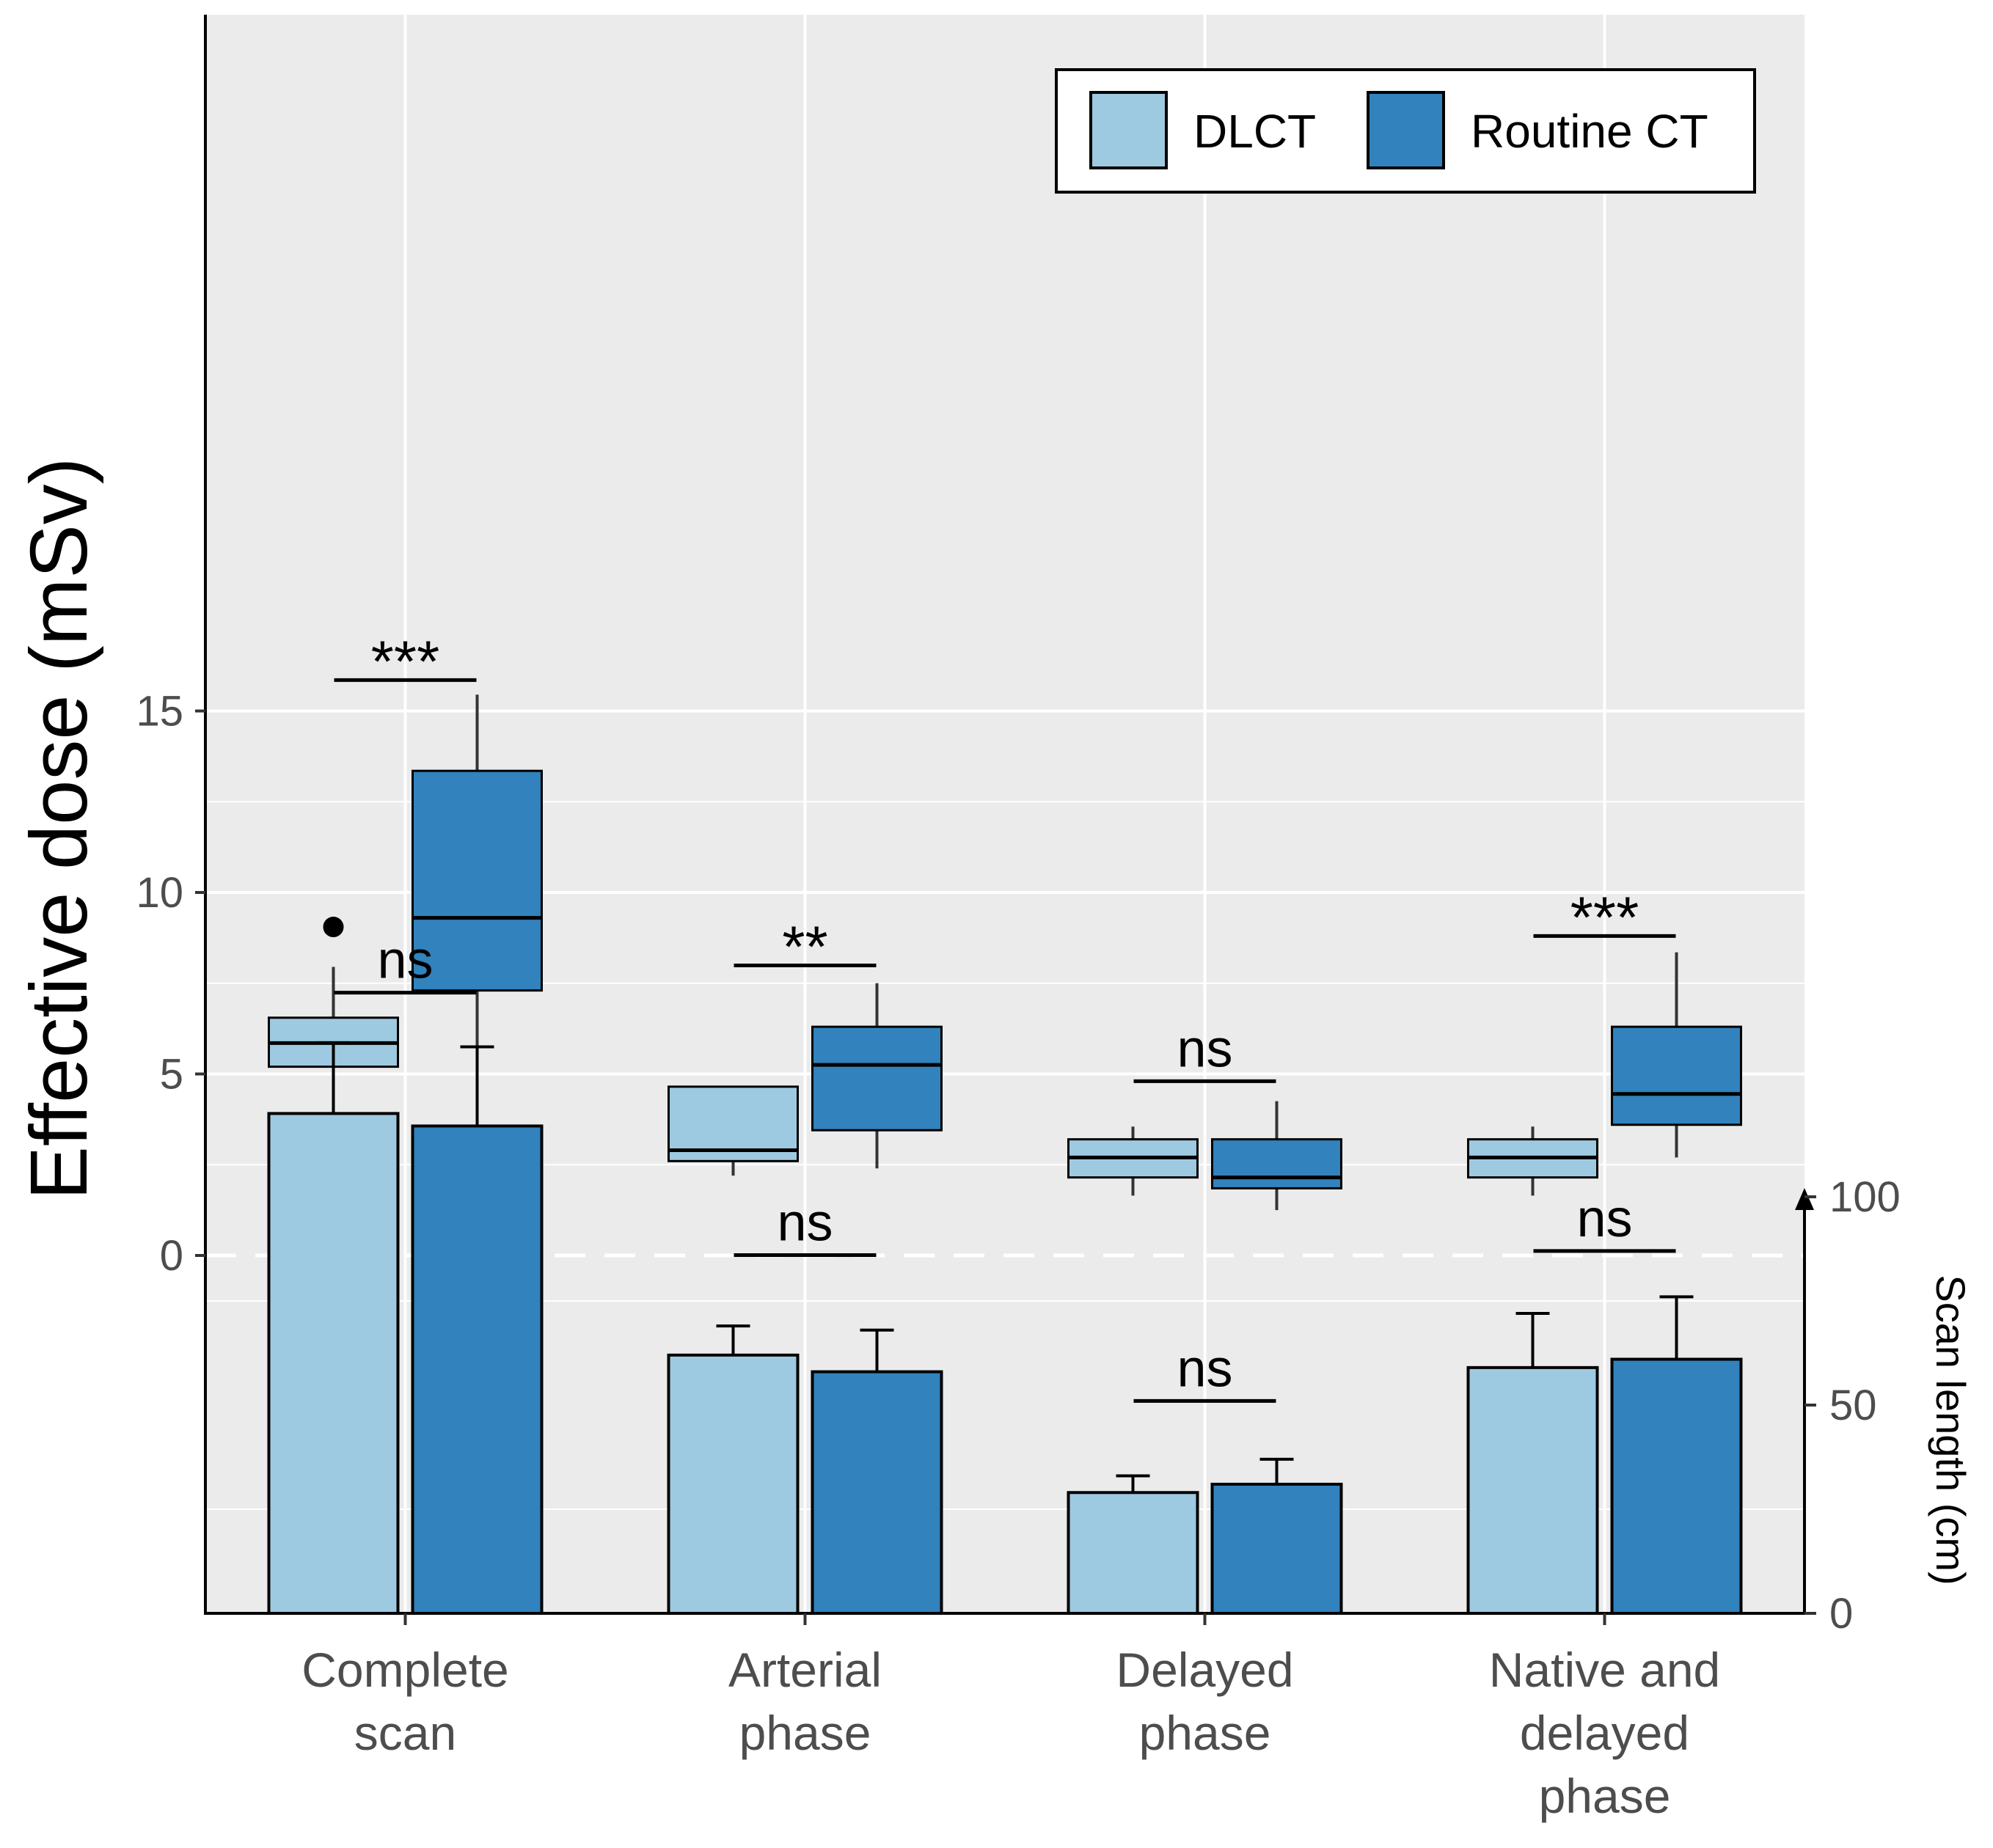 This screenshot has width=1993, height=1848. What do you see at coordinates (1254, 131) in the screenshot?
I see `legend-label: DLCT` at bounding box center [1254, 131].